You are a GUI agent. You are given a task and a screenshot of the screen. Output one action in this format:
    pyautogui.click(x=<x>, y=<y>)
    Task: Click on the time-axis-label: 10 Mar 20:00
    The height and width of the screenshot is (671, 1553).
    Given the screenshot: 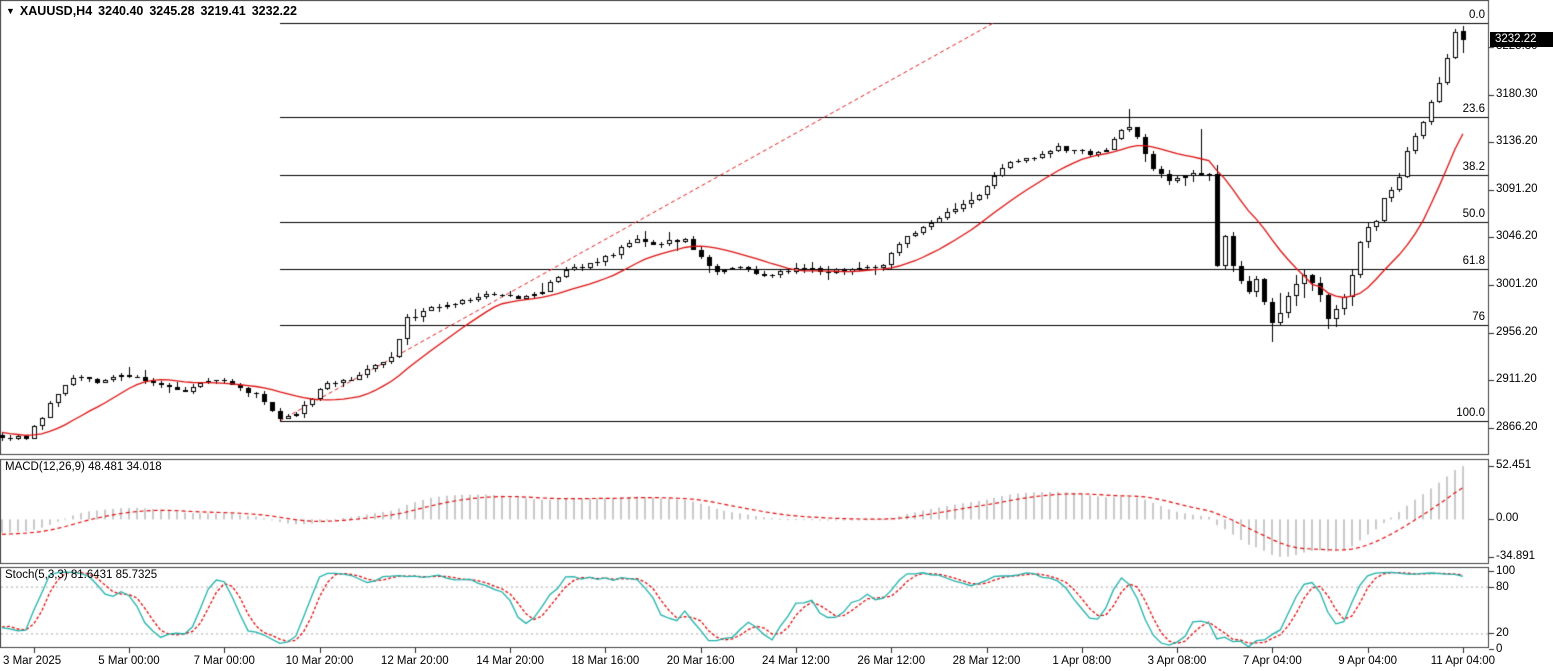 What is the action you would take?
    pyautogui.click(x=319, y=661)
    